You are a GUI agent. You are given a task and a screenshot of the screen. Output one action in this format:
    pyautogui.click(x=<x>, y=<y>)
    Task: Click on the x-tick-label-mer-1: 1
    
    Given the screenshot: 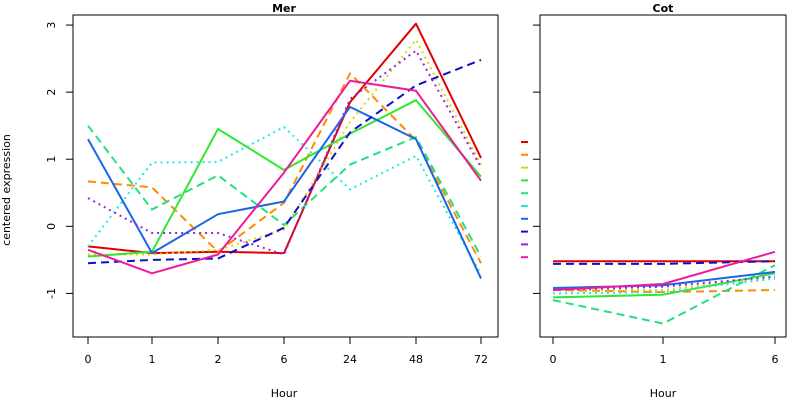 What is the action you would take?
    pyautogui.click(x=152, y=359)
    